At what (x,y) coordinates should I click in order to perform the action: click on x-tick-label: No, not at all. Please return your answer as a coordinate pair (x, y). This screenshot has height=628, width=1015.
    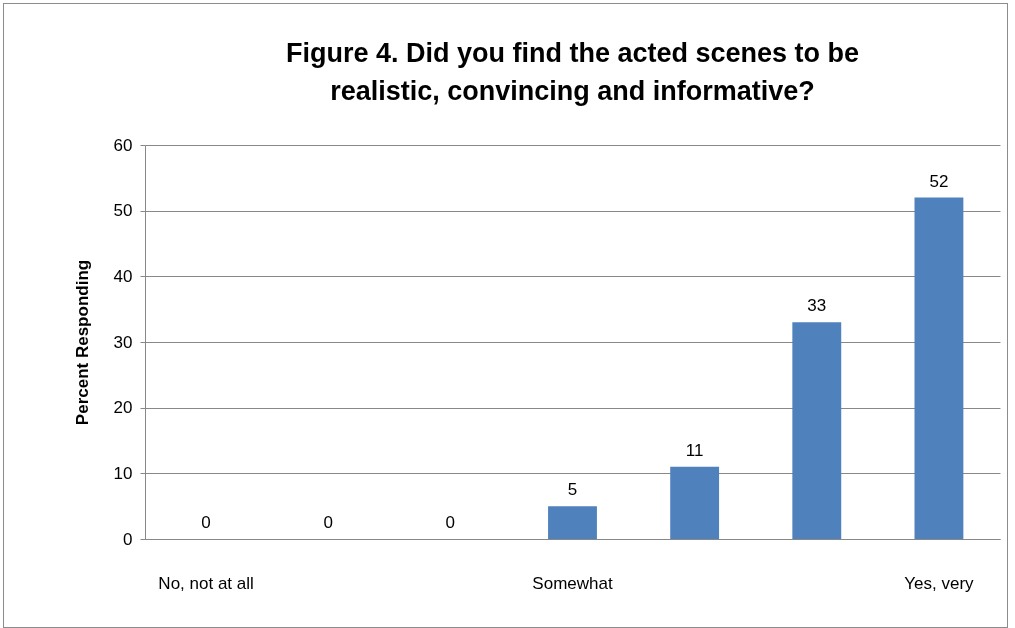
    Looking at the image, I should click on (206, 583).